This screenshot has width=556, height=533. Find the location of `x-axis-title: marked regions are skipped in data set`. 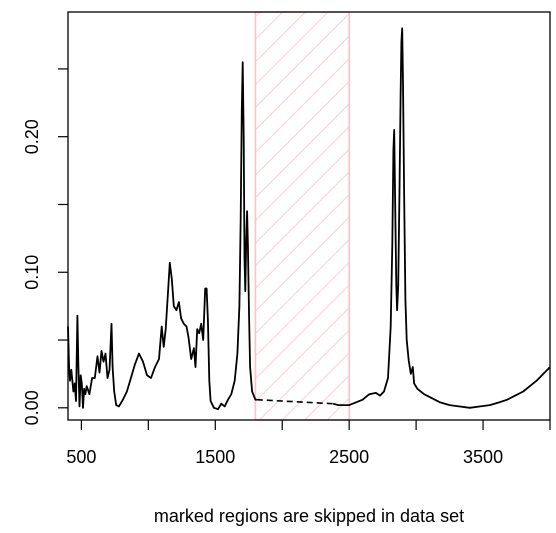

x-axis-title: marked regions are skipped in data set is located at coordinates (309, 516).